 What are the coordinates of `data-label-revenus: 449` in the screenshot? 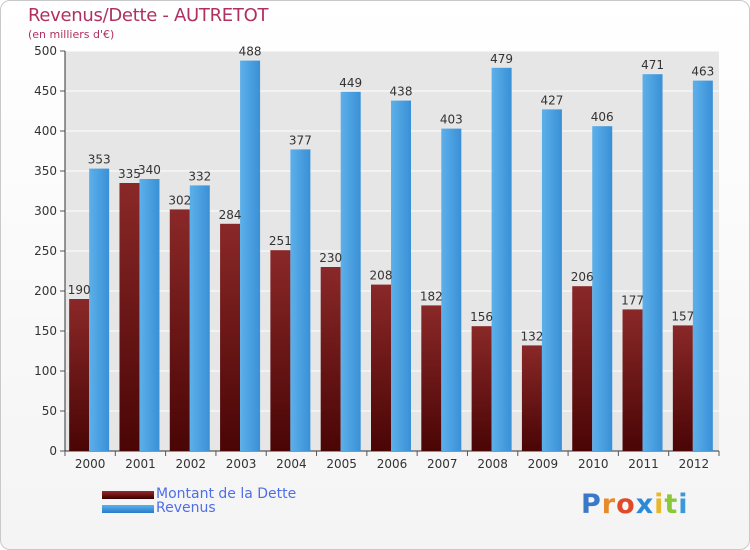 It's located at (350, 83).